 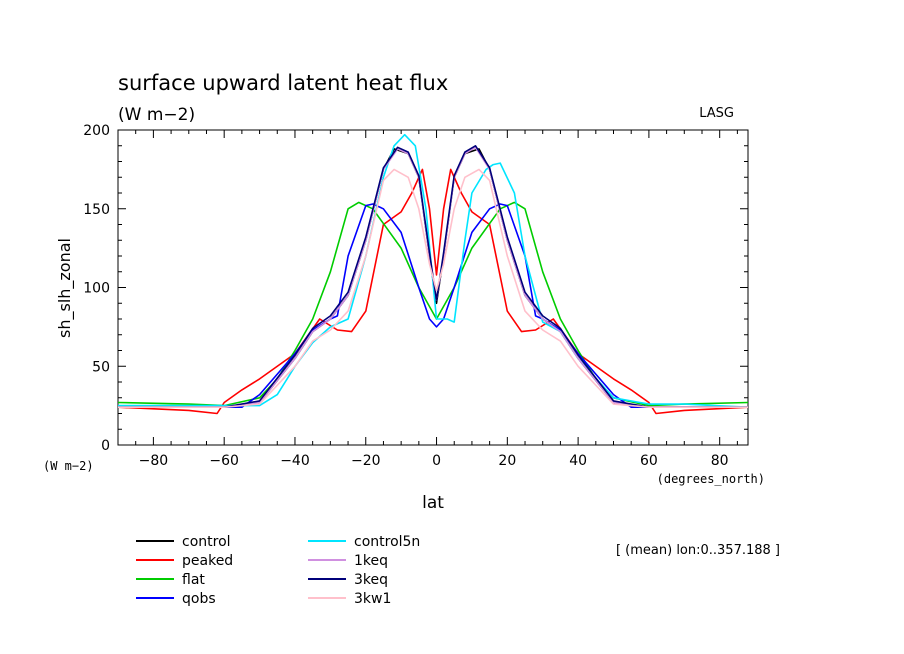 I want to click on x-tick-label: 0, so click(x=436, y=461).